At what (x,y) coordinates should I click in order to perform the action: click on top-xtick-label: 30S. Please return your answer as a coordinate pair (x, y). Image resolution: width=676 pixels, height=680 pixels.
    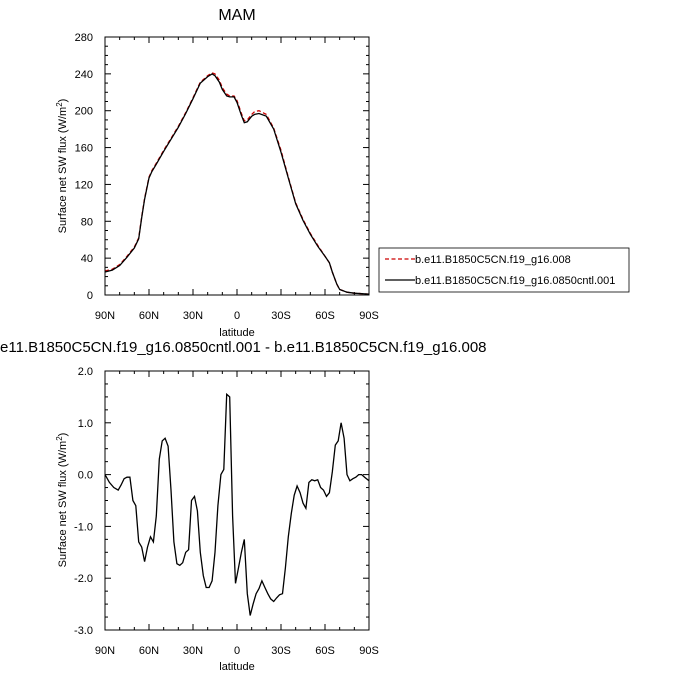
    Looking at the image, I should click on (281, 316).